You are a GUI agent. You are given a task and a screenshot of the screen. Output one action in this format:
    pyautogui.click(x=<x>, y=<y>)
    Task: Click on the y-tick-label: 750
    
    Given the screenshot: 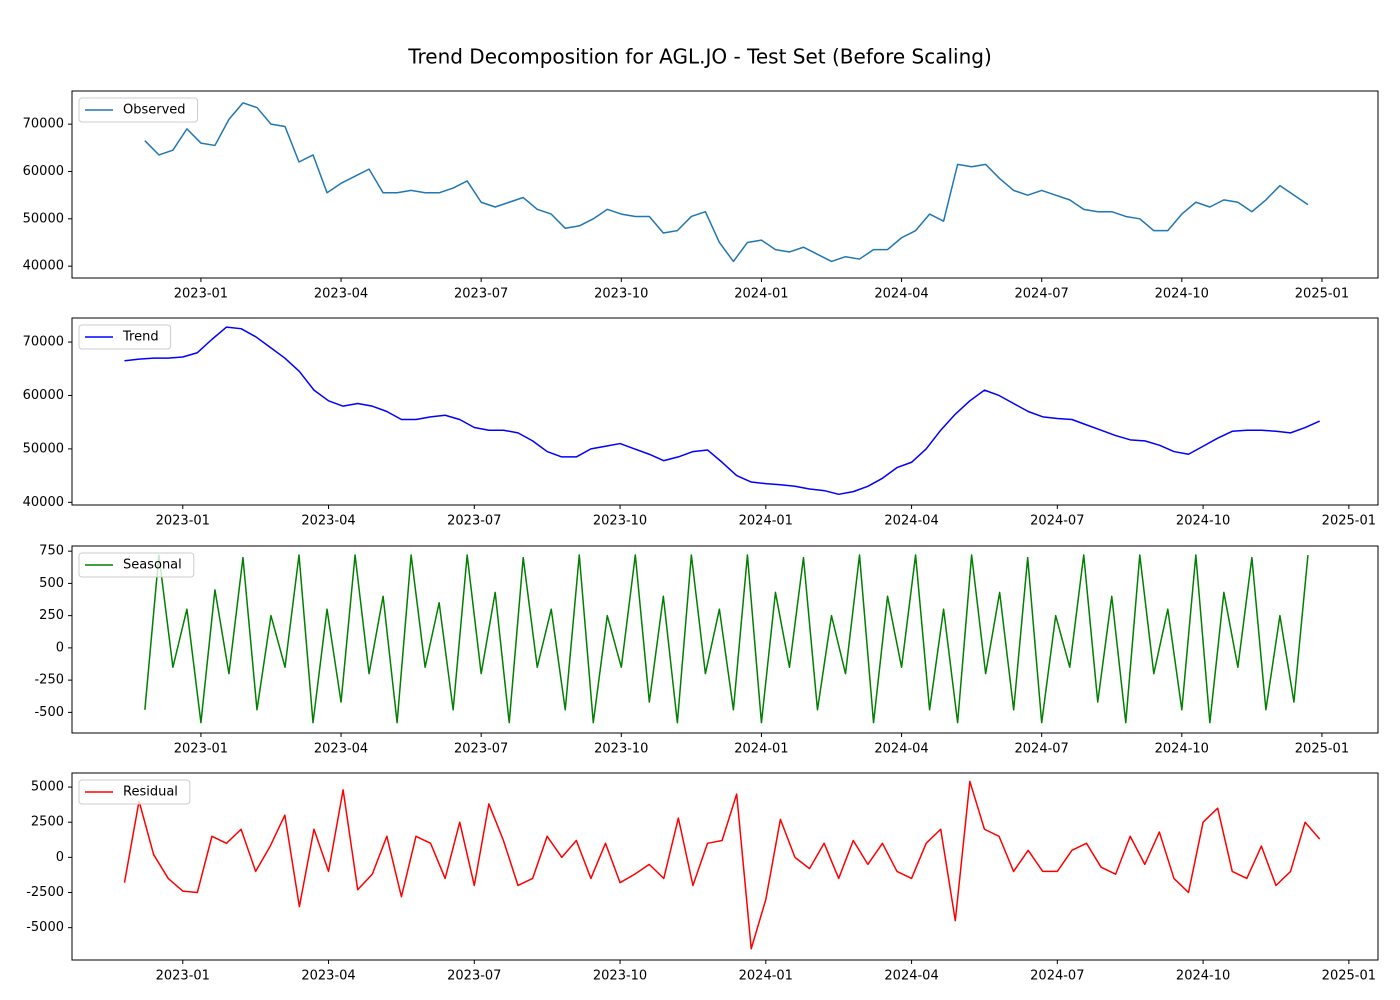 What is the action you would take?
    pyautogui.click(x=51, y=551)
    